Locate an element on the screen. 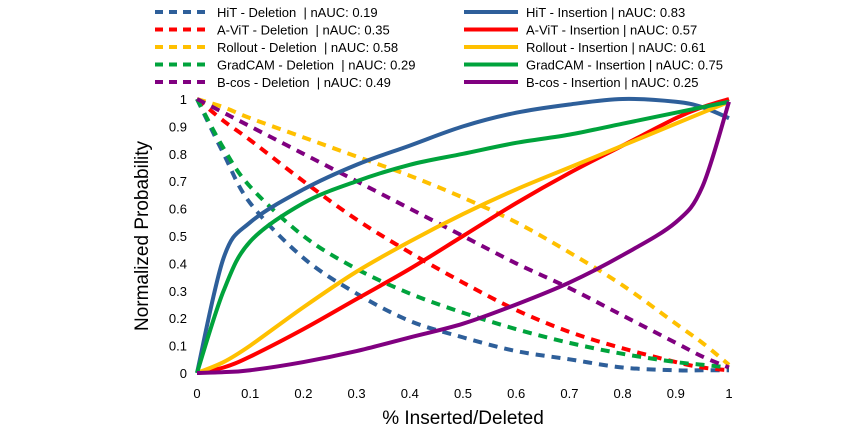  x-tick-label: 0.3 is located at coordinates (357, 393).